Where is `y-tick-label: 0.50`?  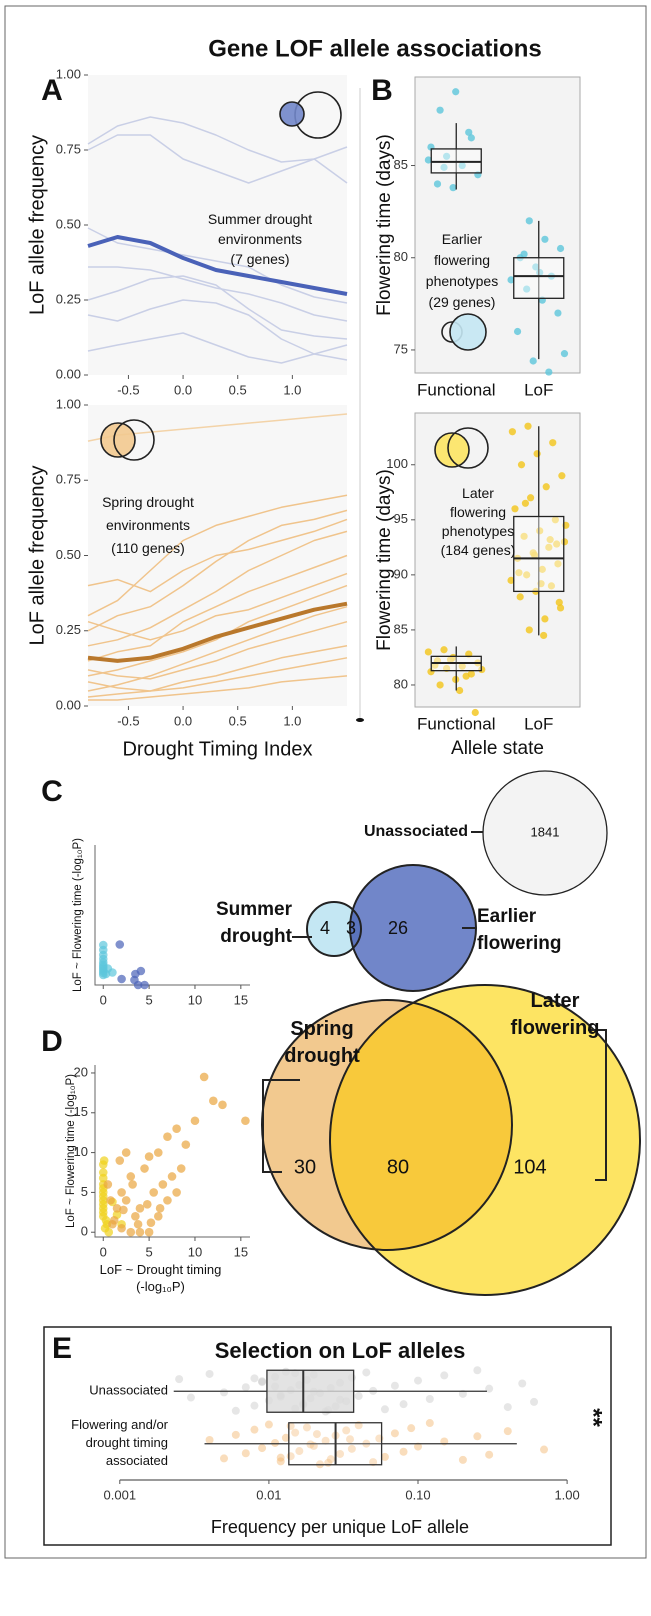
y-tick-label: 0.50 is located at coordinates (68, 554).